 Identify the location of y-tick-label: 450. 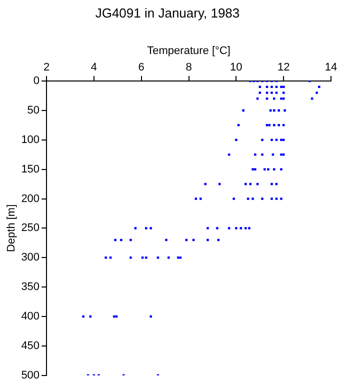
(30, 346).